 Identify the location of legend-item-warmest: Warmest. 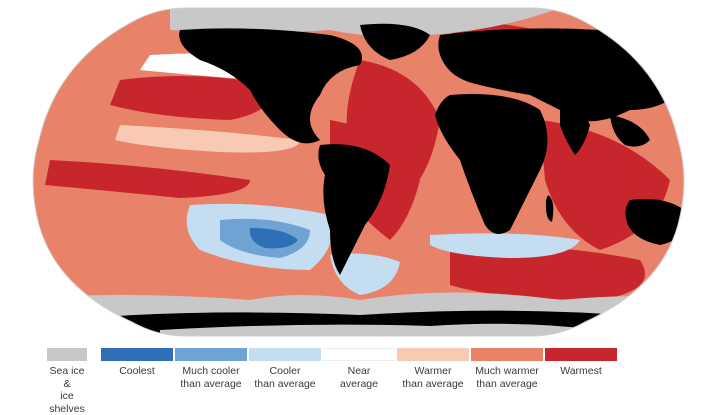
(581, 363).